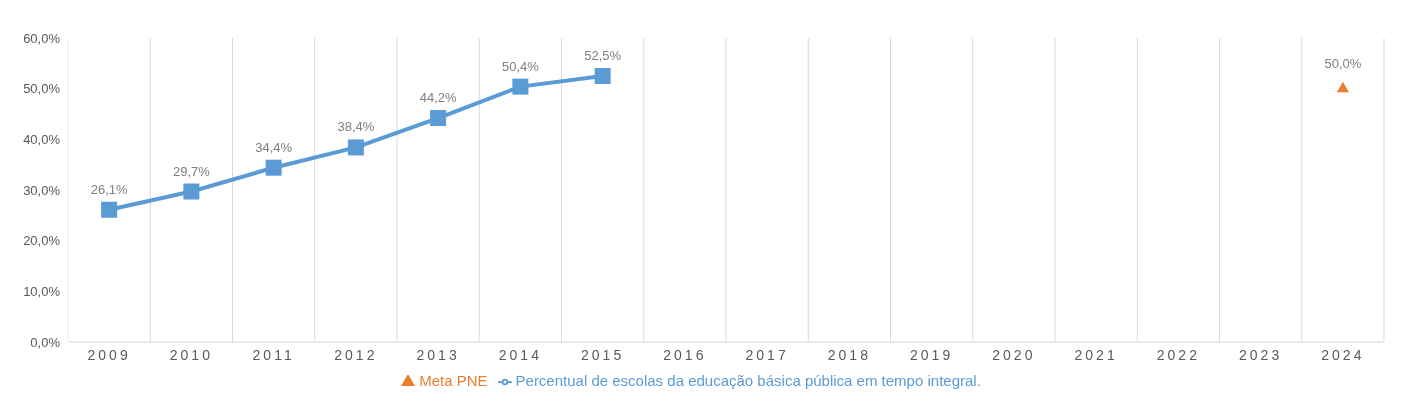  Describe the element at coordinates (453, 380) in the screenshot. I see `legend-label: Meta PNE` at that location.